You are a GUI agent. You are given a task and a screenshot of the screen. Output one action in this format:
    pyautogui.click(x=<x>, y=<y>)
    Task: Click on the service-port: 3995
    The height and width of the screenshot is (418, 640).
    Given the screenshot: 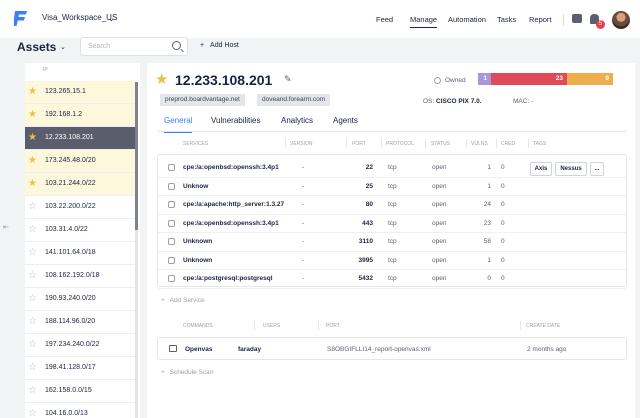 What is the action you would take?
    pyautogui.click(x=365, y=260)
    